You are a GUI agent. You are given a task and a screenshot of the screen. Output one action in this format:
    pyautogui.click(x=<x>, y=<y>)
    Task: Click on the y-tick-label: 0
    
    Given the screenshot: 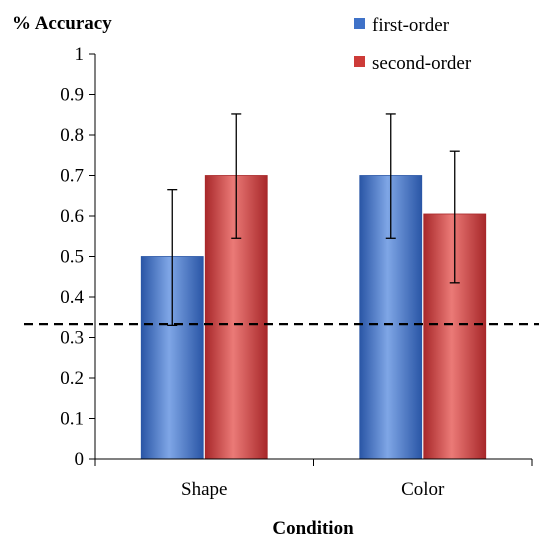 What is the action you would take?
    pyautogui.click(x=80, y=459)
    